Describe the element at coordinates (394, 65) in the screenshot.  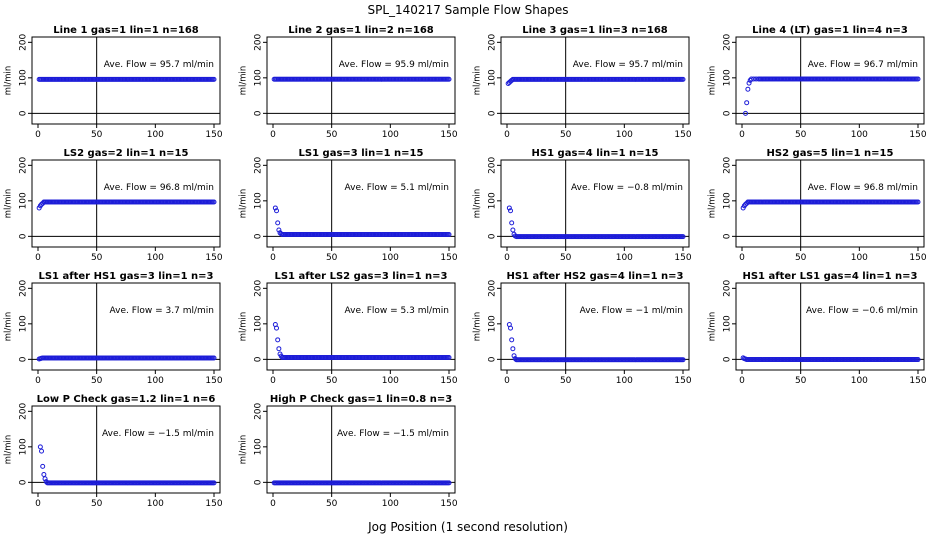
I see `average-flow-annotation: Ave. Flow = 95.9 ml/min` at that location.